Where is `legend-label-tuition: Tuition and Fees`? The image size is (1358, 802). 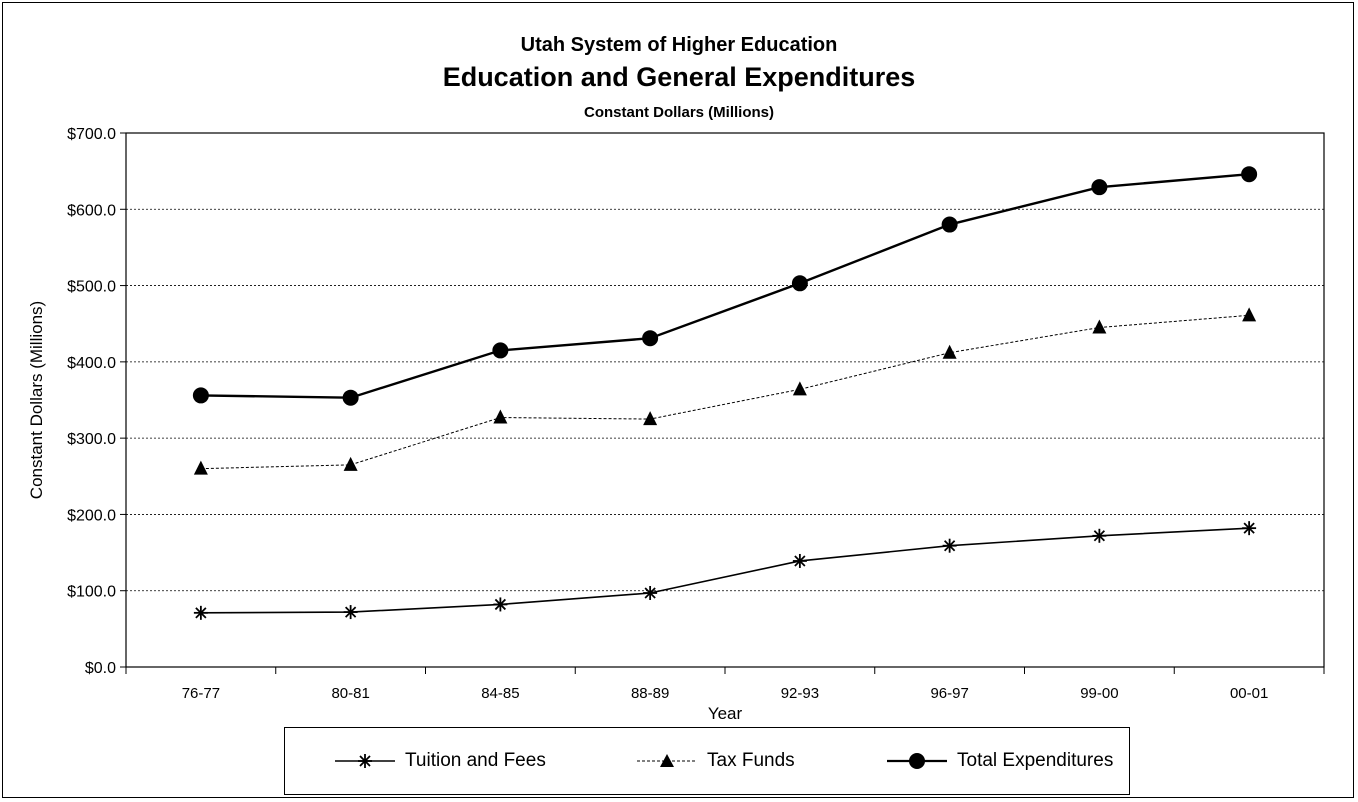
legend-label-tuition: Tuition and Fees is located at coordinates (475, 760).